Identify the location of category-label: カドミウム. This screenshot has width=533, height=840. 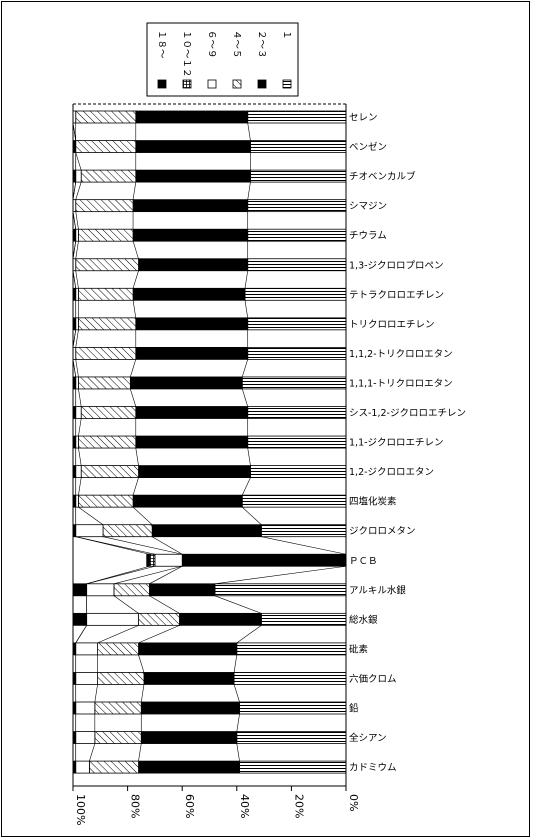
(373, 768).